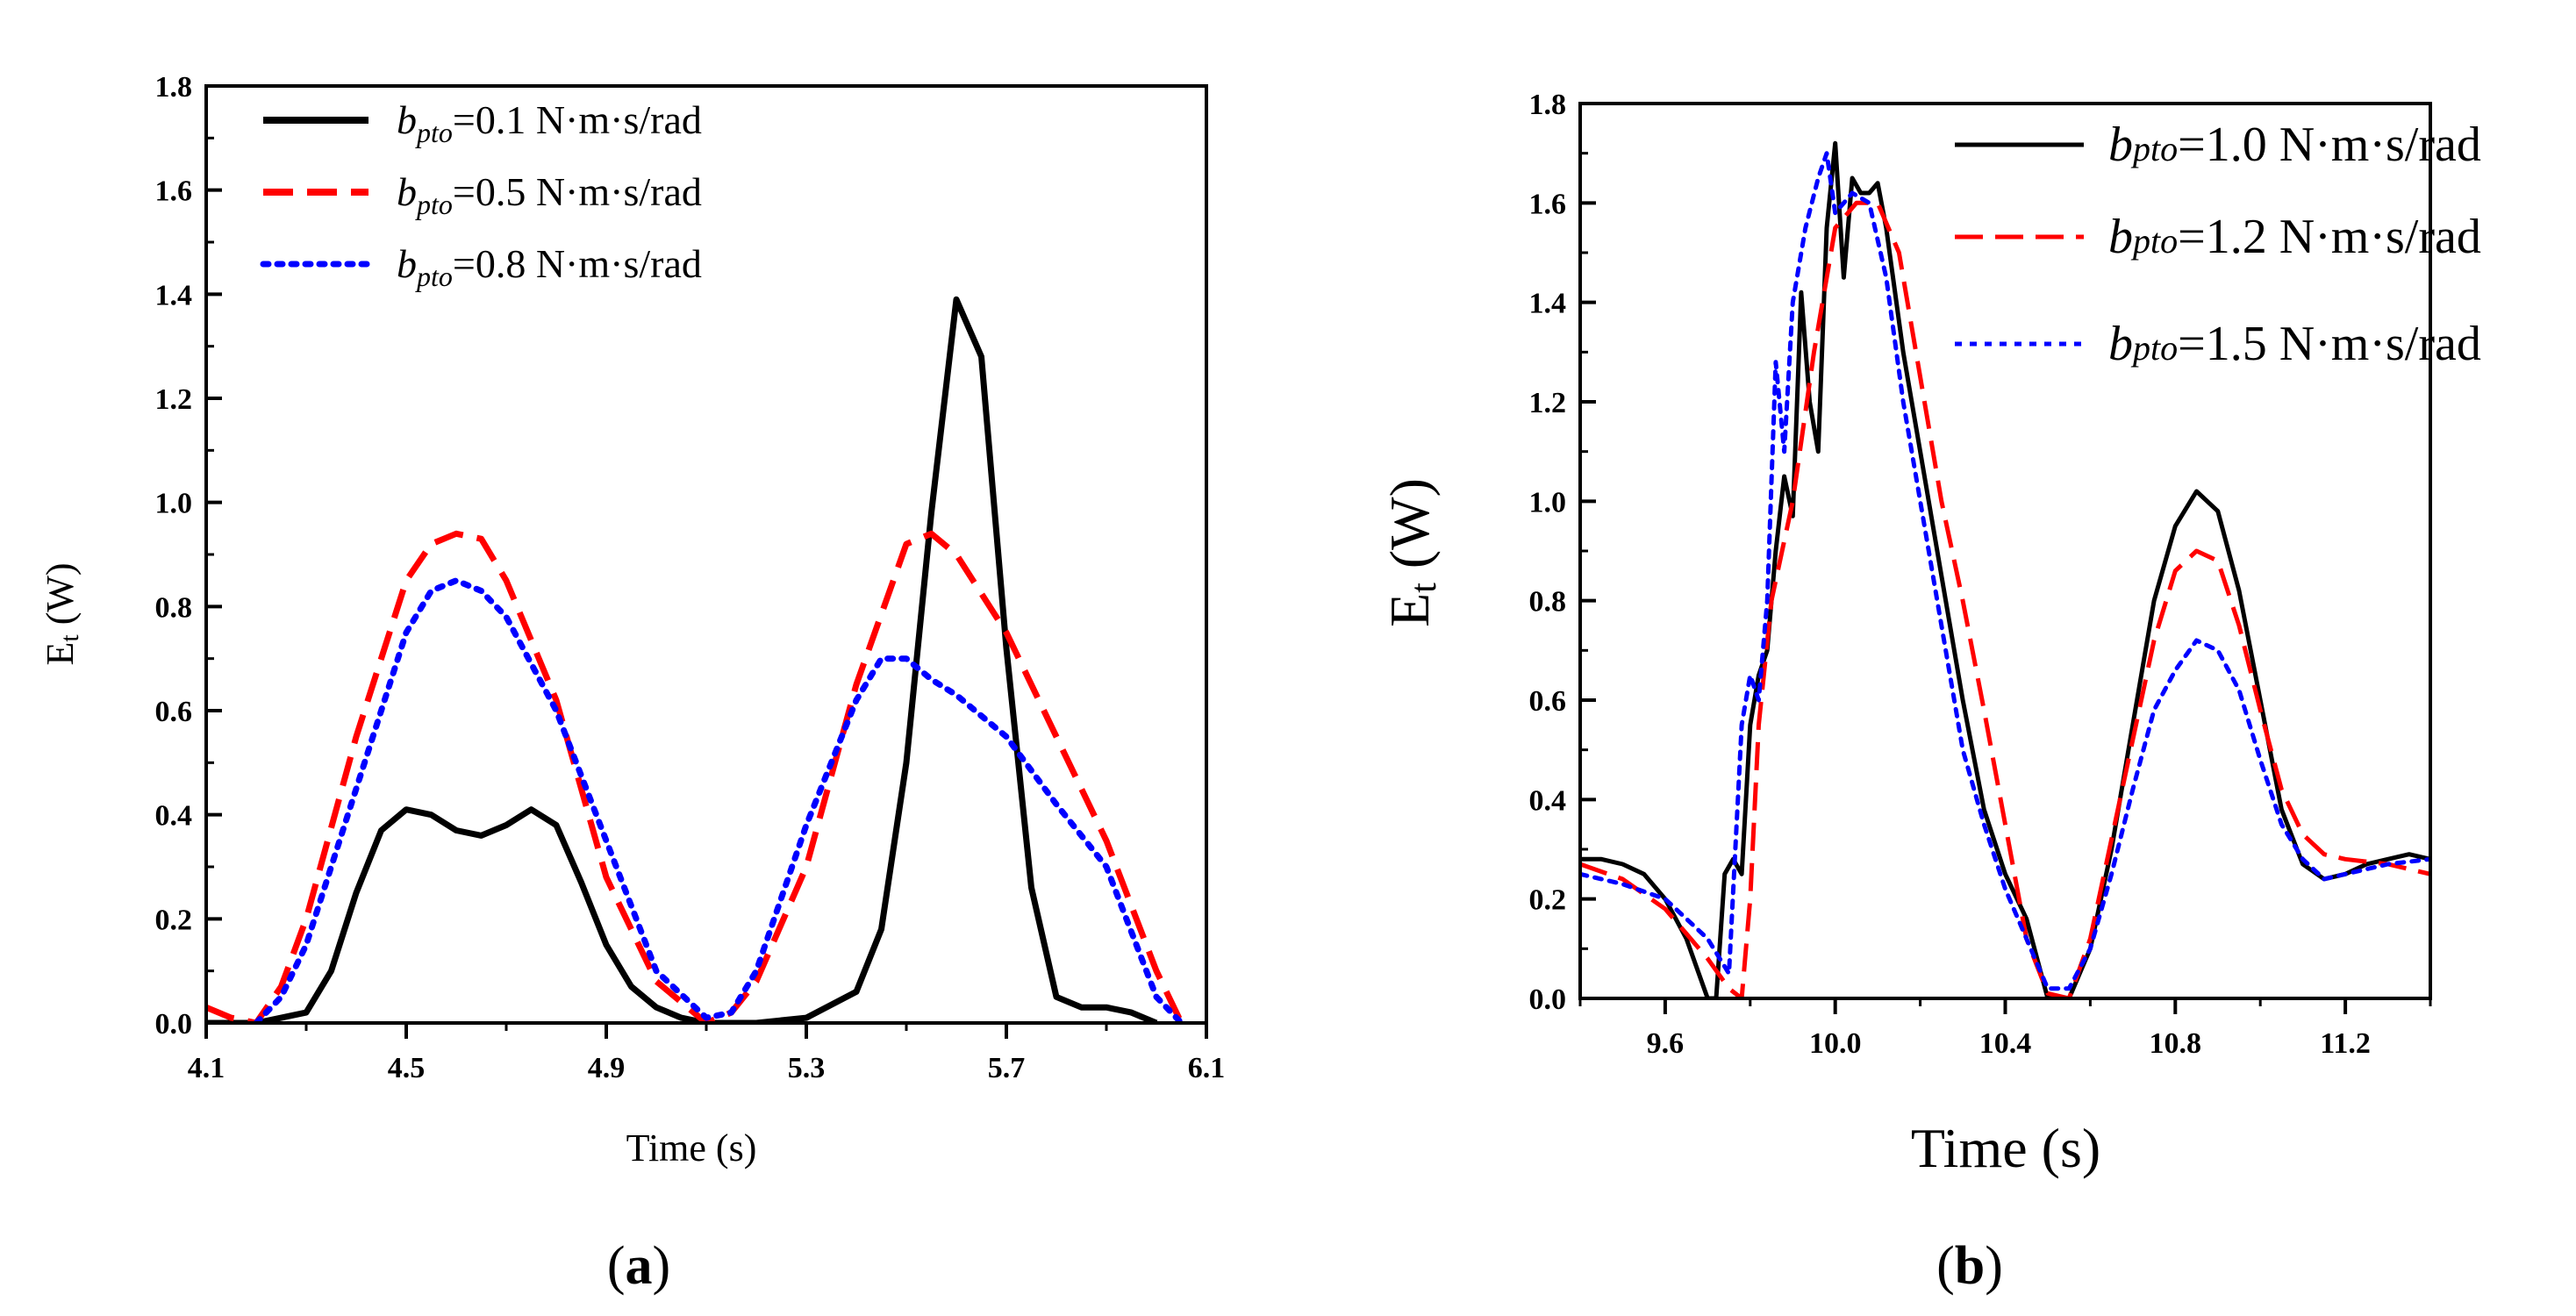 This screenshot has width=2576, height=1316. I want to click on panel-a-x-tick-label: 4.5, so click(407, 1068).